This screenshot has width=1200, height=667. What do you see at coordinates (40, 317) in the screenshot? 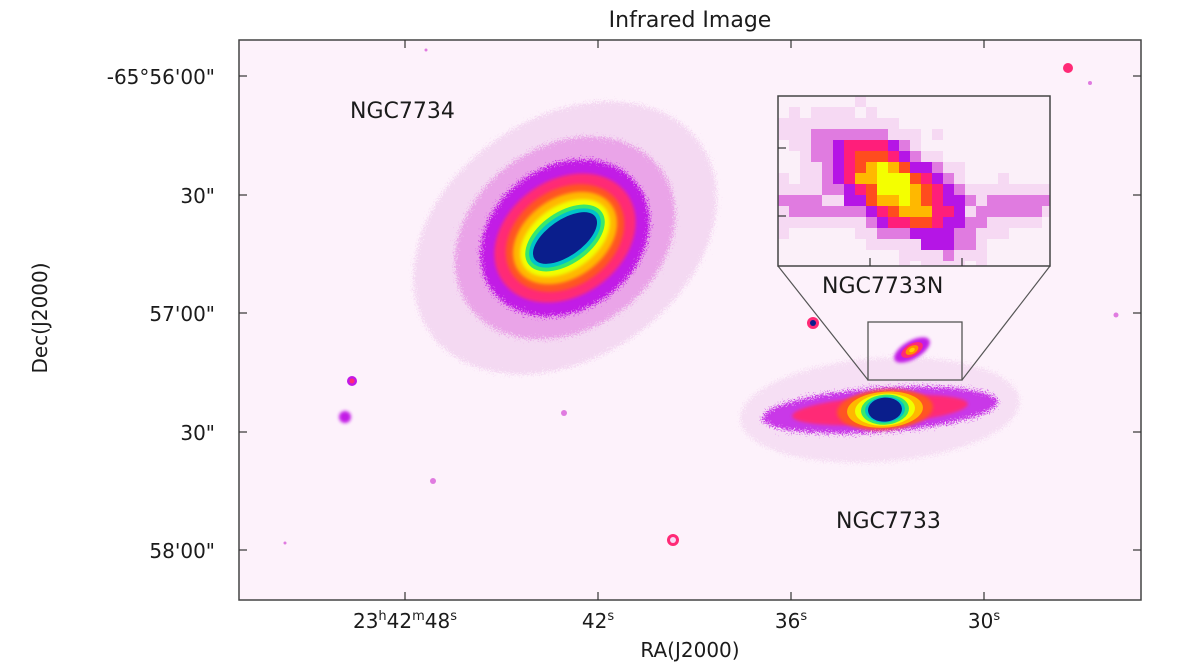
I see `y-axis-label: Dec(J2000)` at bounding box center [40, 317].